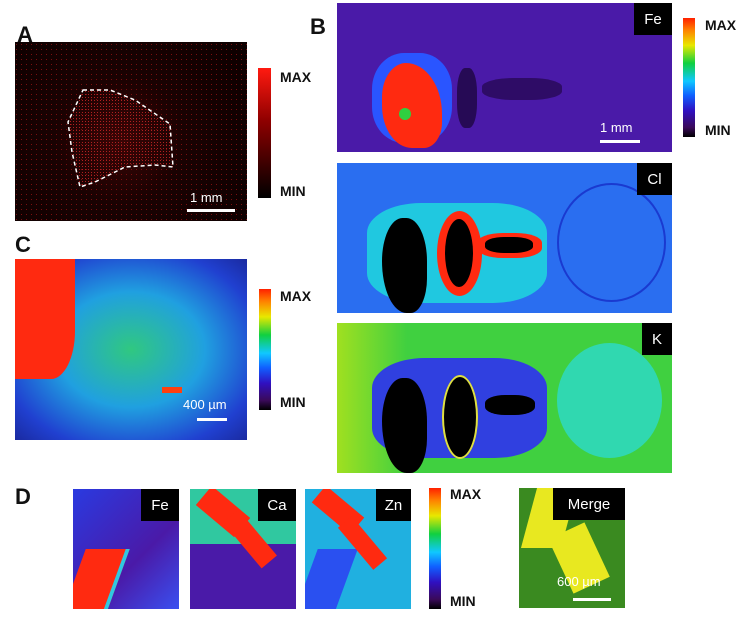 This screenshot has width=750, height=620. I want to click on region-outline, so click(131, 131).